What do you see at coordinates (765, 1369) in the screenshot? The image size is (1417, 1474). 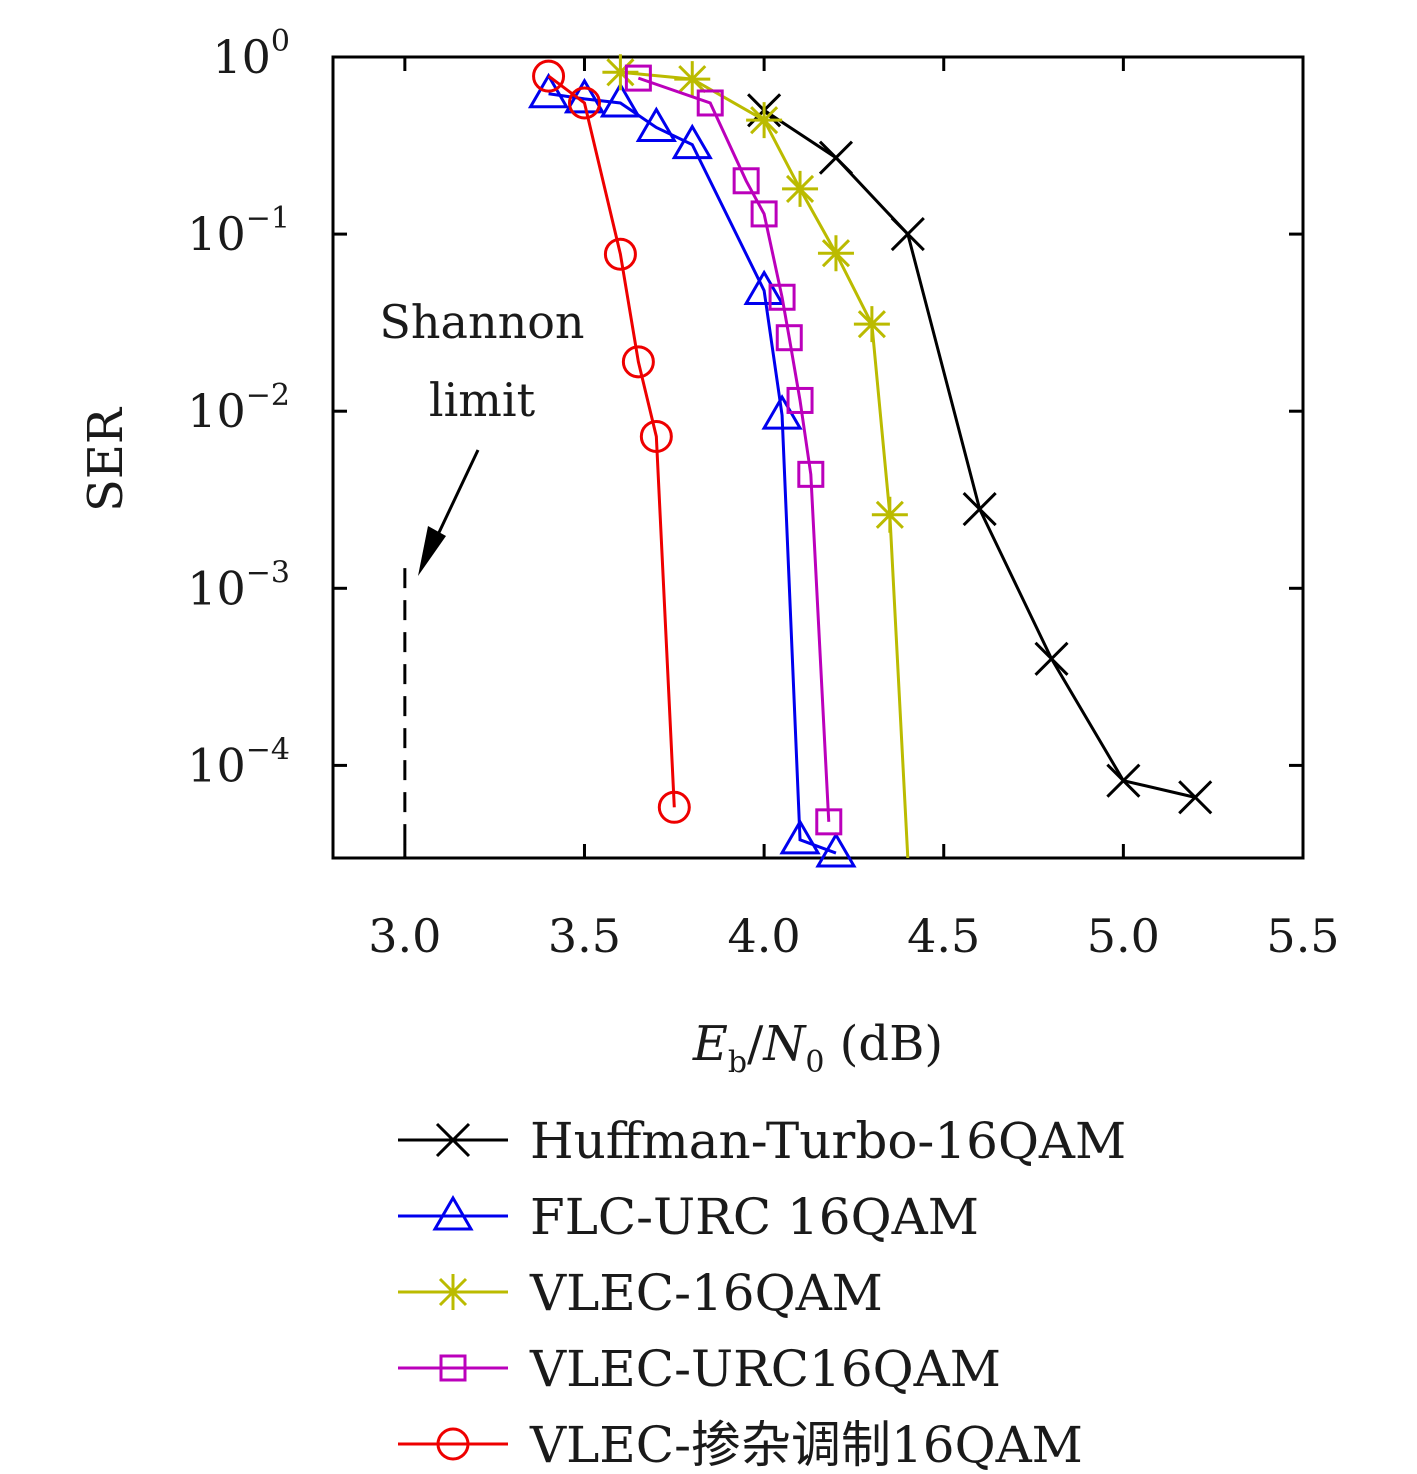 I see `legend-label: VLEC-URC16QAM` at bounding box center [765, 1369].